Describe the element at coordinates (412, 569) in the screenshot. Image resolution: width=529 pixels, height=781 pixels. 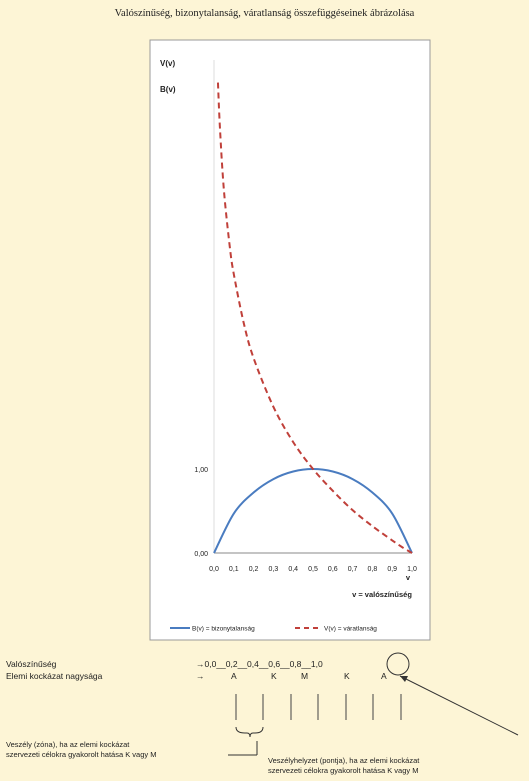
I see `x-tick-label: 1,0` at that location.